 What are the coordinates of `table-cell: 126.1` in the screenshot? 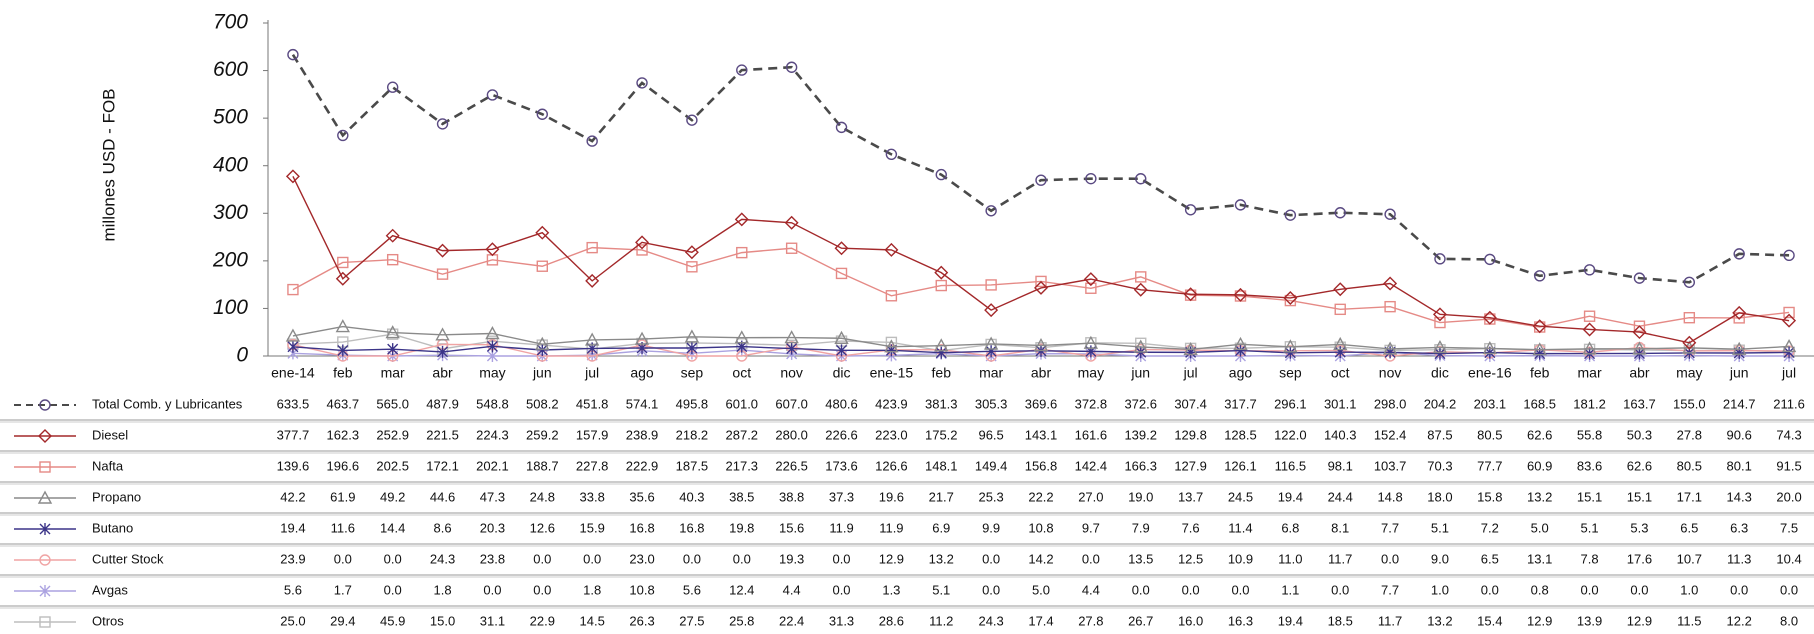 It's located at (1240, 465).